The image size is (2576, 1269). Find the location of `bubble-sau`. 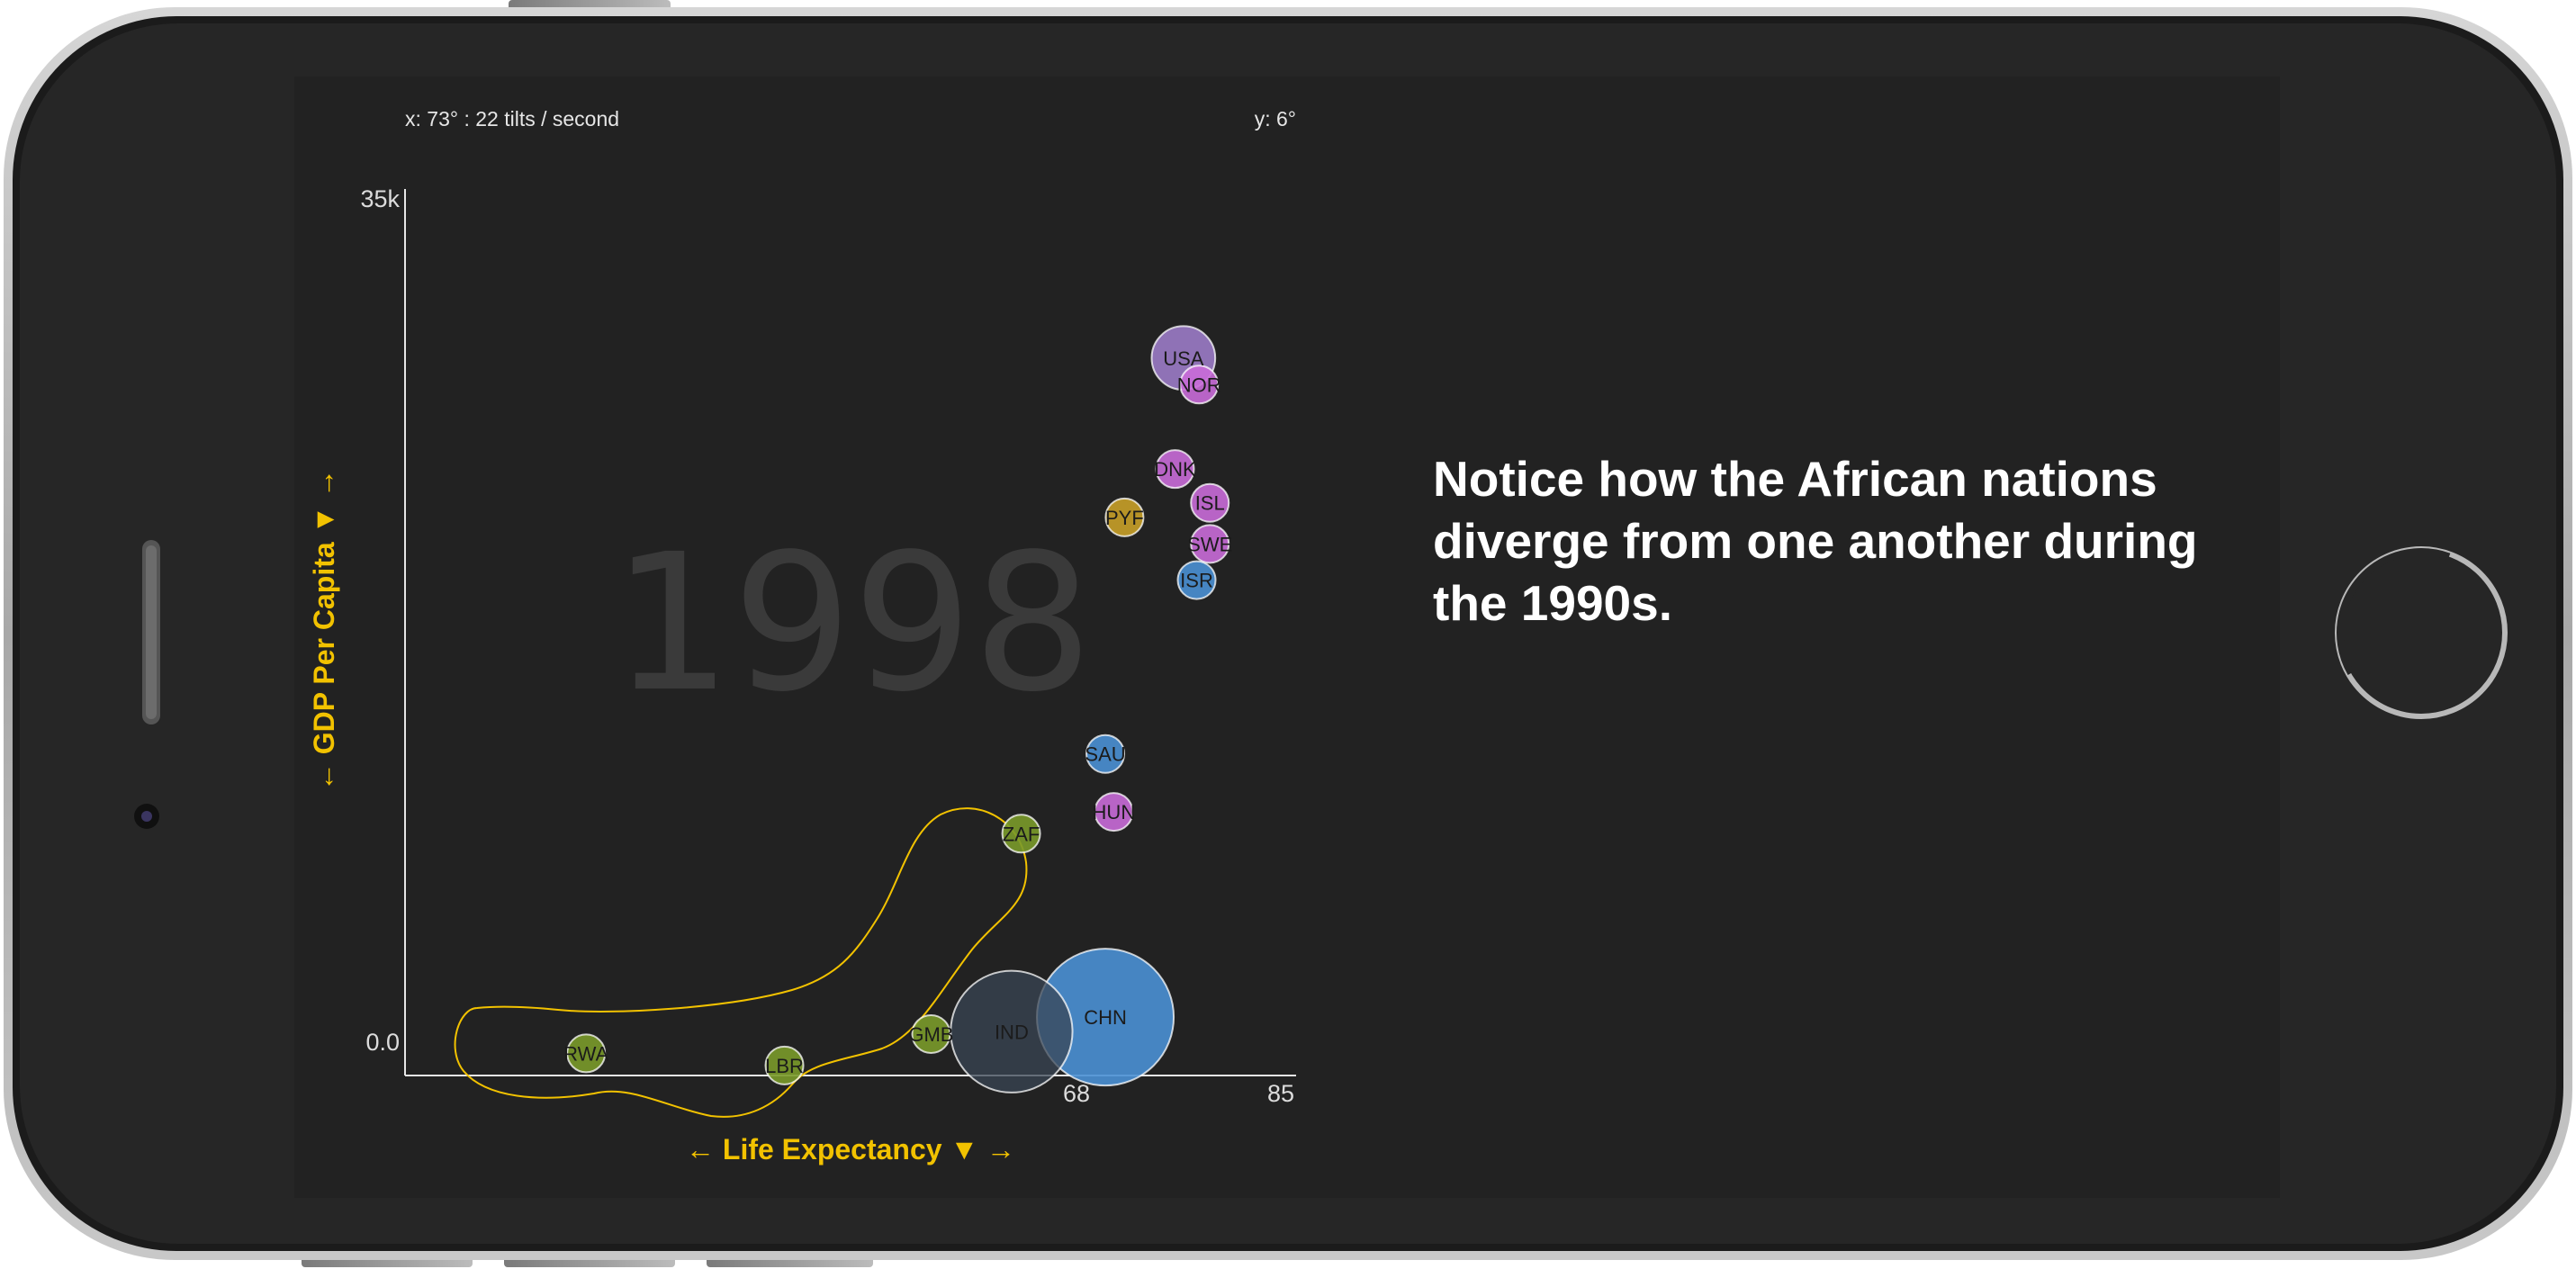

bubble-sau is located at coordinates (1105, 754).